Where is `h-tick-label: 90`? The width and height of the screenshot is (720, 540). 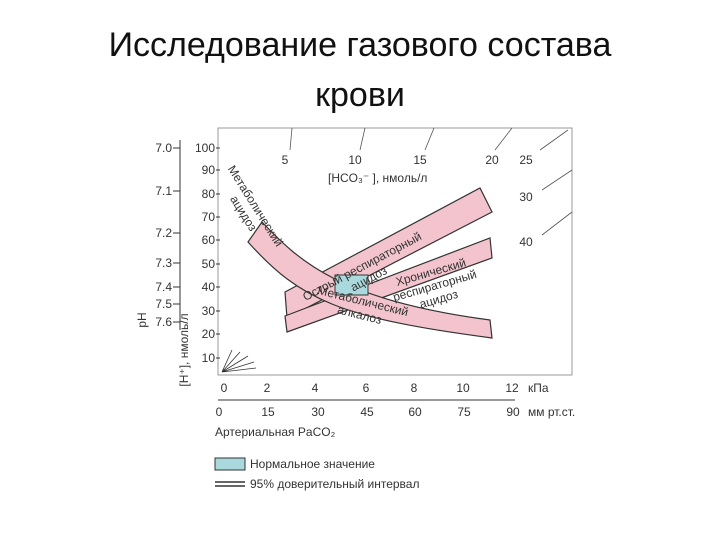 h-tick-label: 90 is located at coordinates (209, 170).